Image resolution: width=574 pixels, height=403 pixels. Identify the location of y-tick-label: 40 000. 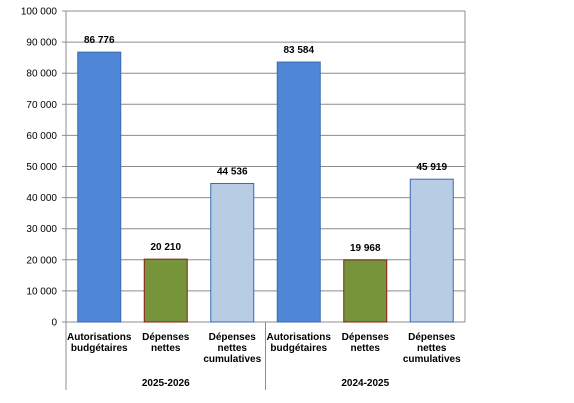
(41, 198).